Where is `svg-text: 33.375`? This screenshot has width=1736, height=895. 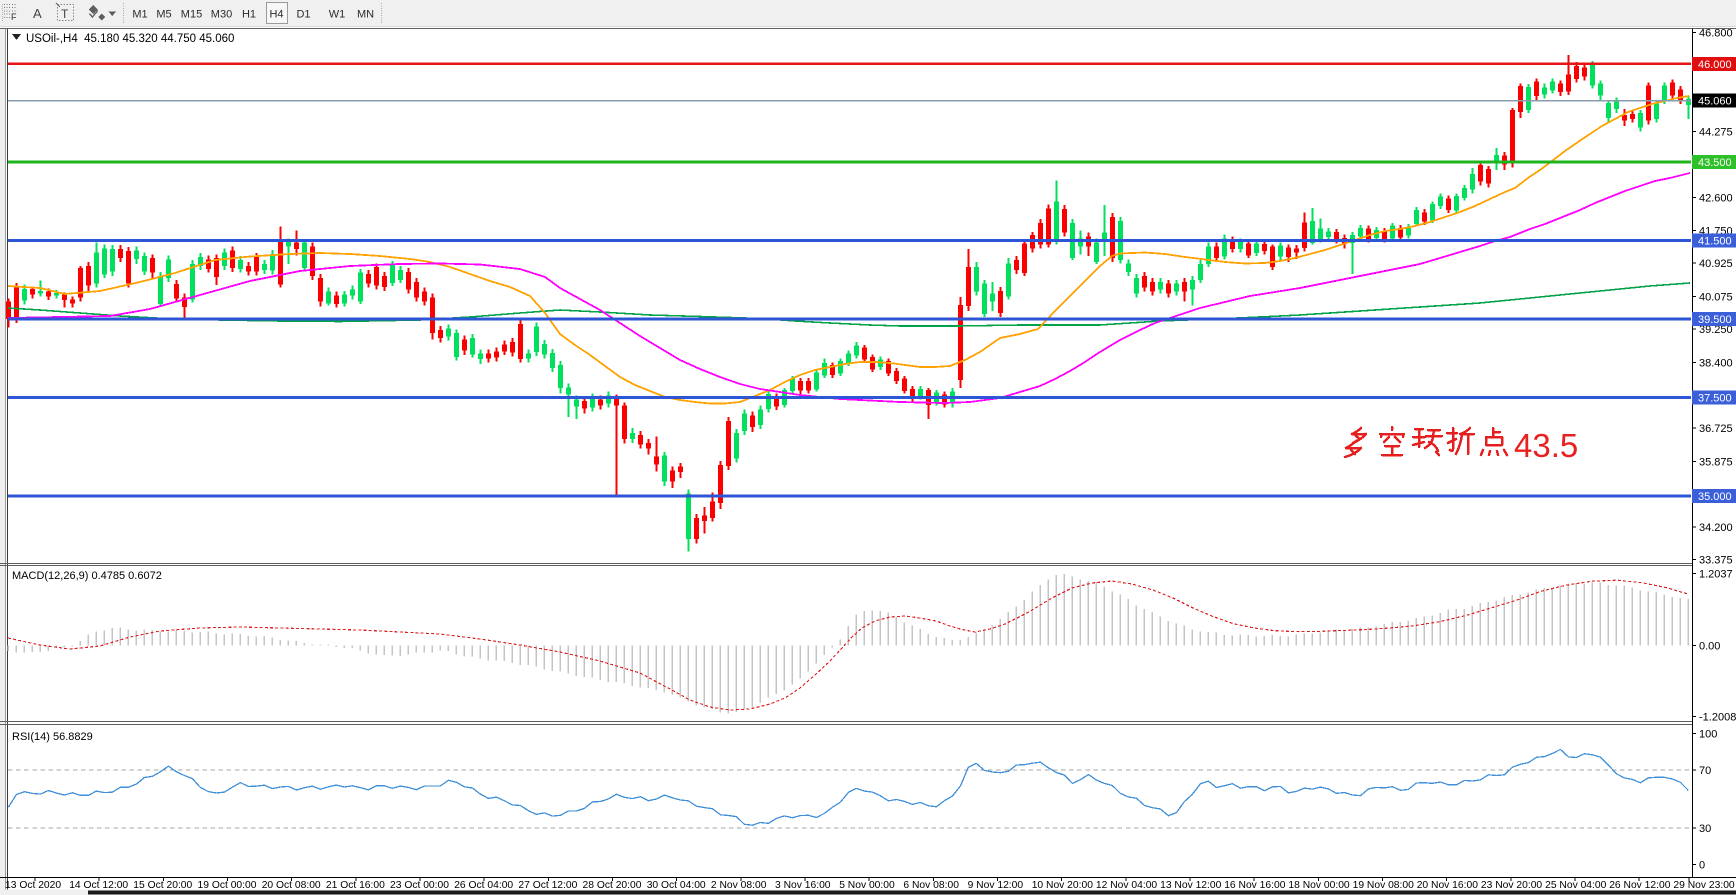 svg-text: 33.375 is located at coordinates (1716, 561).